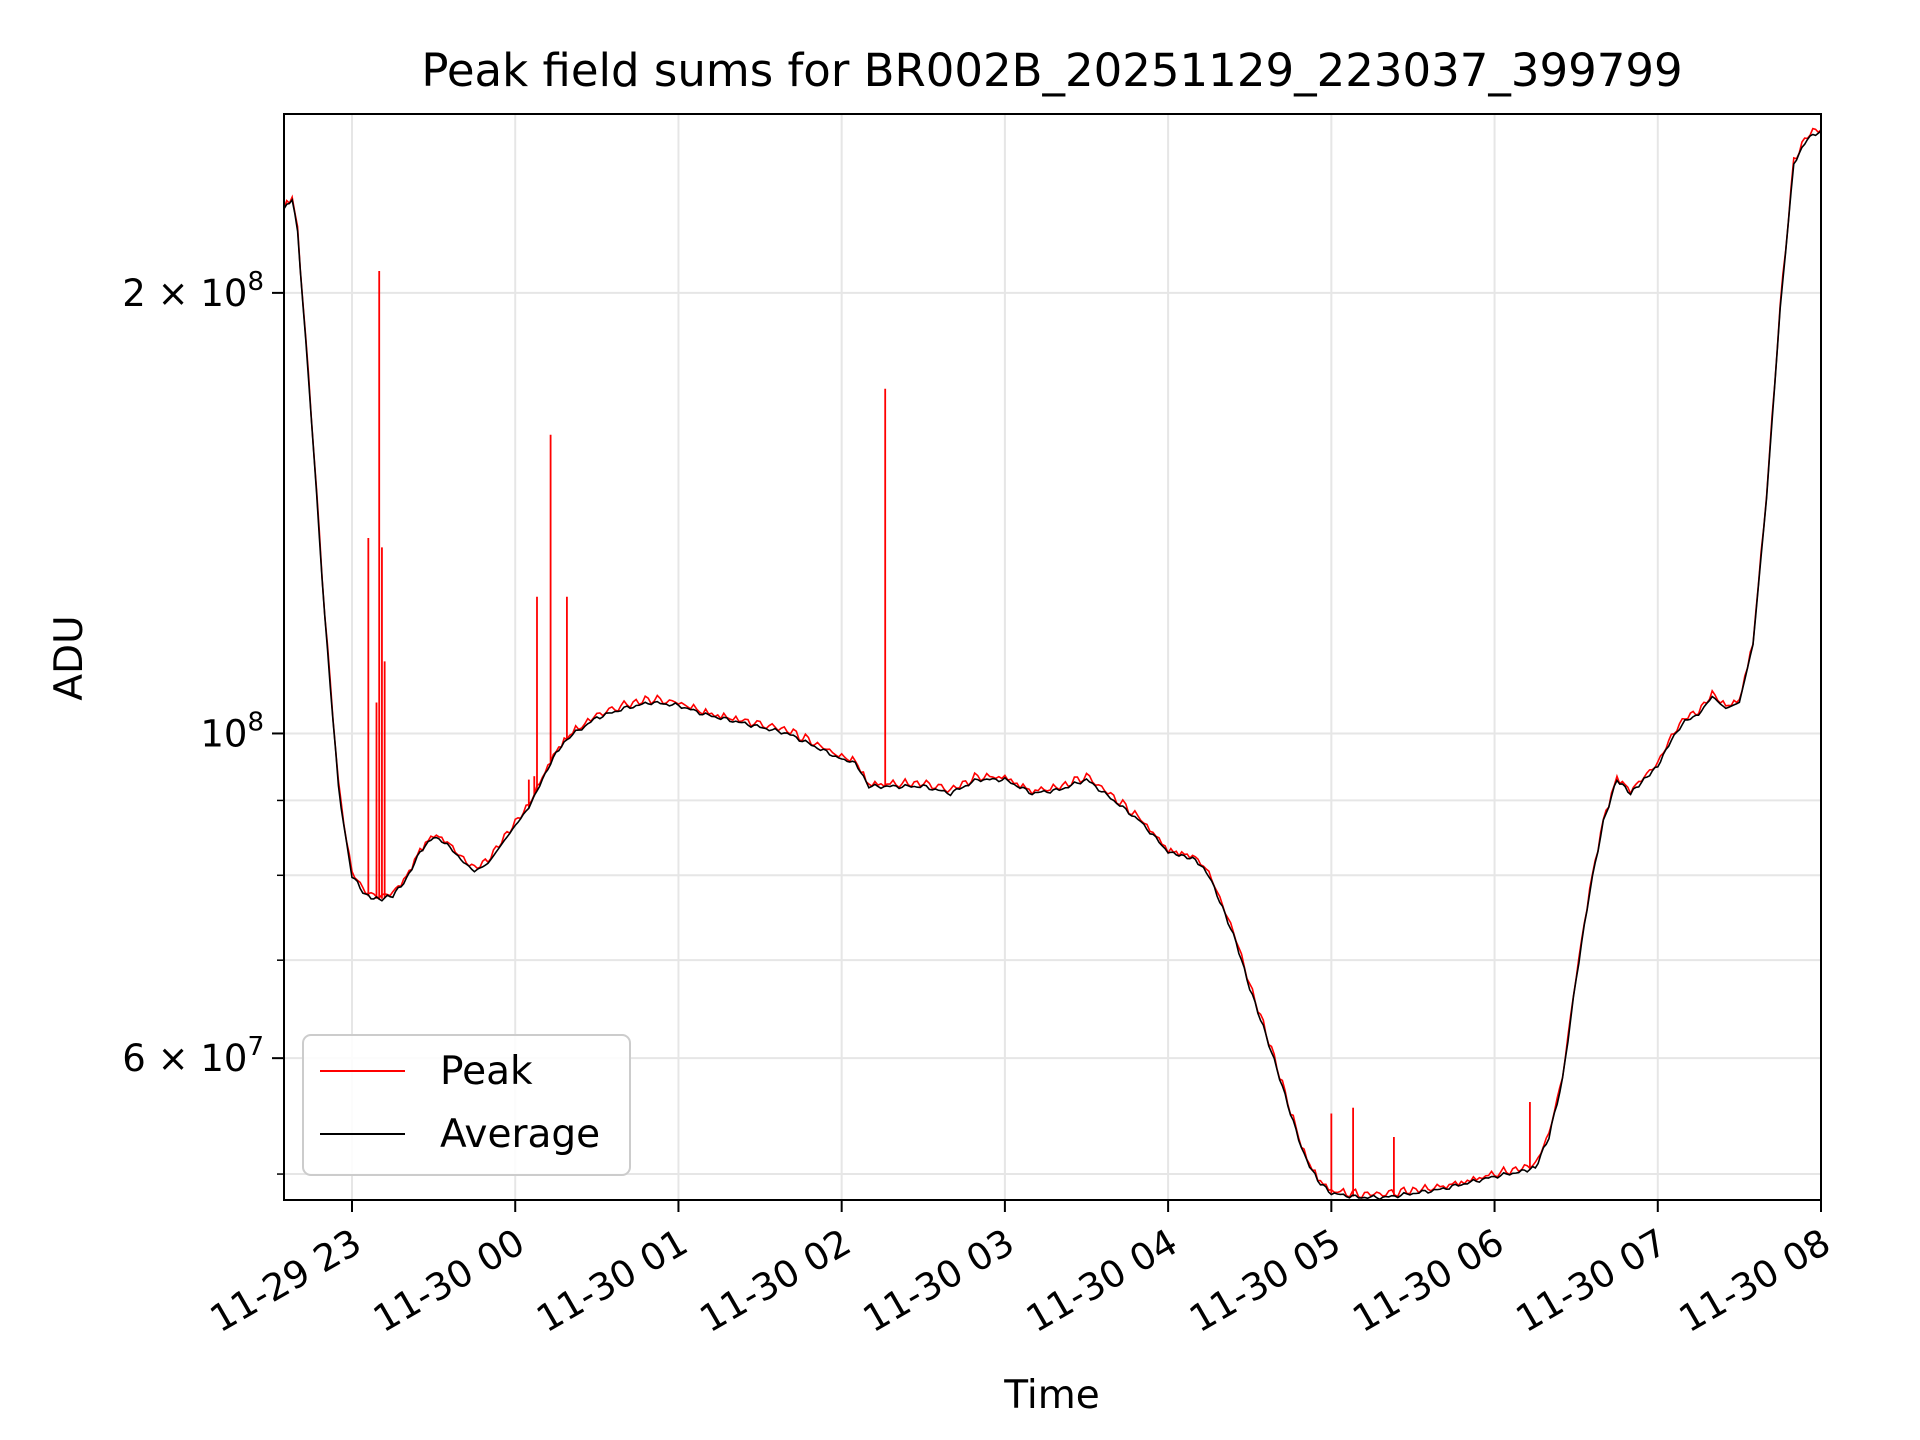 Image resolution: width=1920 pixels, height=1440 pixels. What do you see at coordinates (612, 1281) in the screenshot?
I see `x-tick-label: 11-30 01` at bounding box center [612, 1281].